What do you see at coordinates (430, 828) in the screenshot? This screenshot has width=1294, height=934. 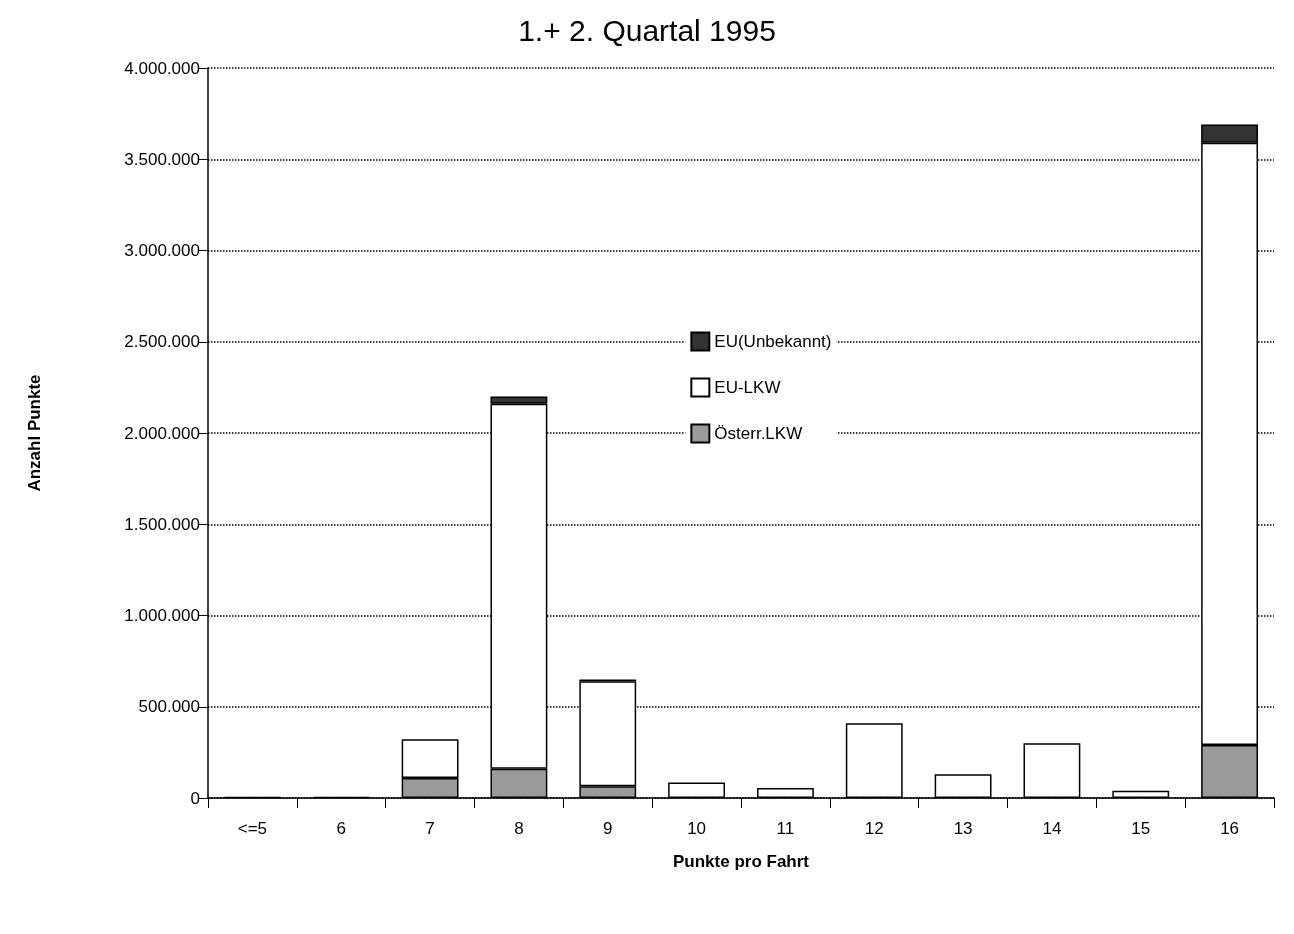 I see `x-tick-label: 7` at bounding box center [430, 828].